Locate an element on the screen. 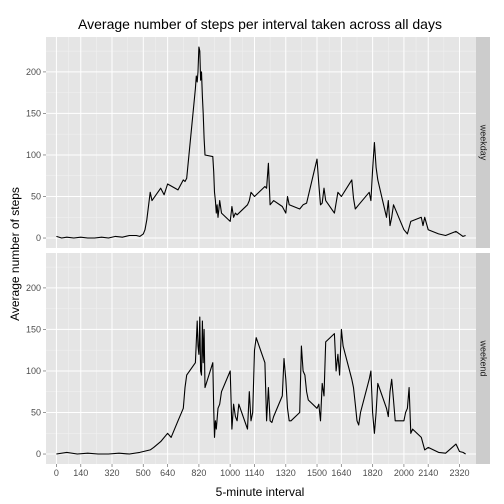 Image resolution: width=504 pixels, height=504 pixels. x-tick-label: 500 is located at coordinates (143, 473).